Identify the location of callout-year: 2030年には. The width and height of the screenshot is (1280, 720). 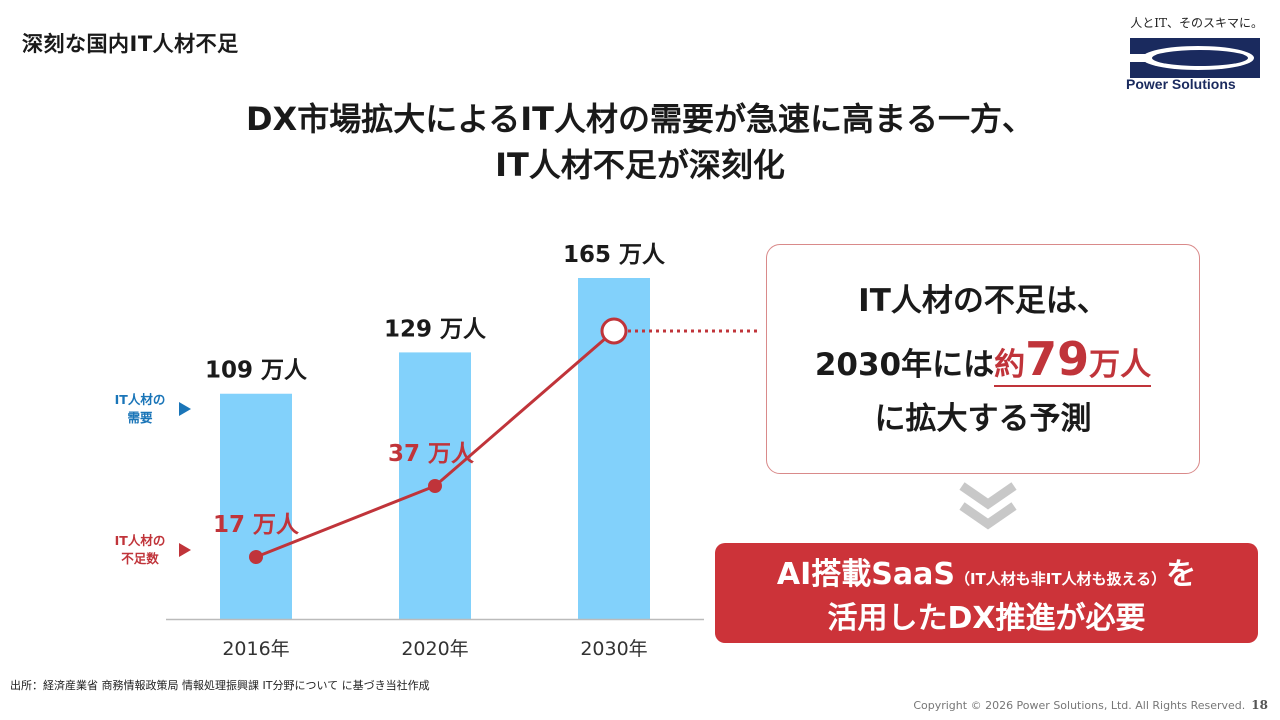
(904, 365).